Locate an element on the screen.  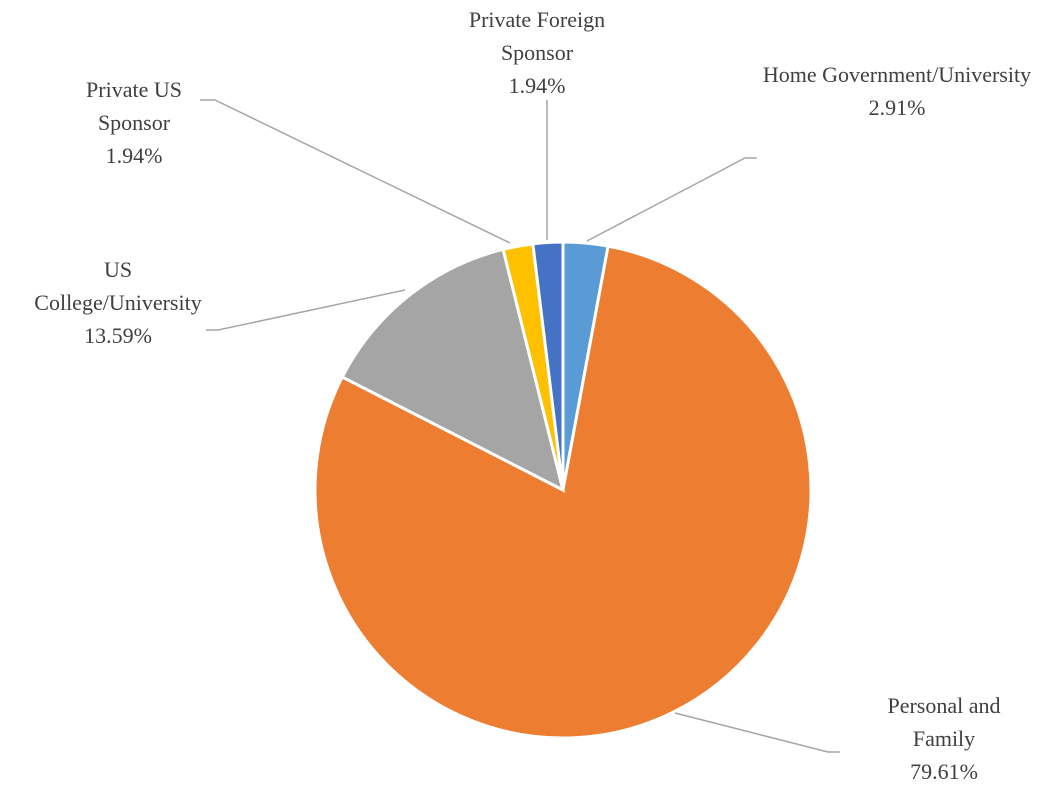
value-label: 2.91% is located at coordinates (897, 107).